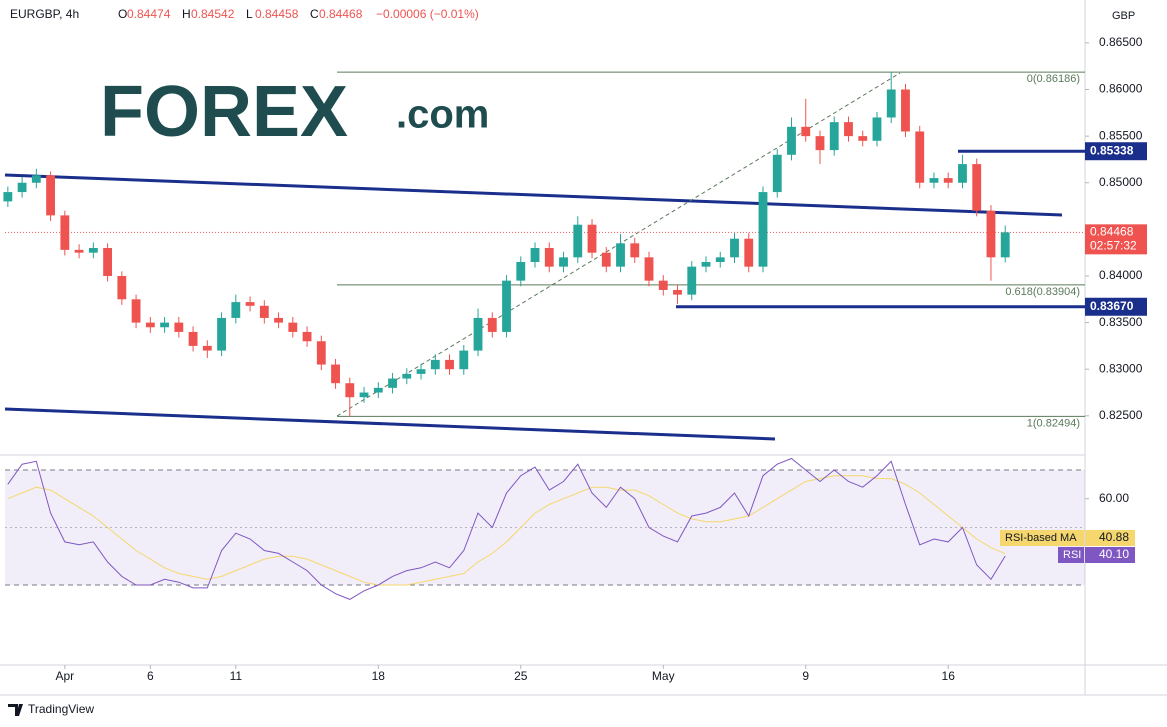 This screenshot has height=727, width=1167. I want to click on legend-name: RSI-based MA, so click(1041, 538).